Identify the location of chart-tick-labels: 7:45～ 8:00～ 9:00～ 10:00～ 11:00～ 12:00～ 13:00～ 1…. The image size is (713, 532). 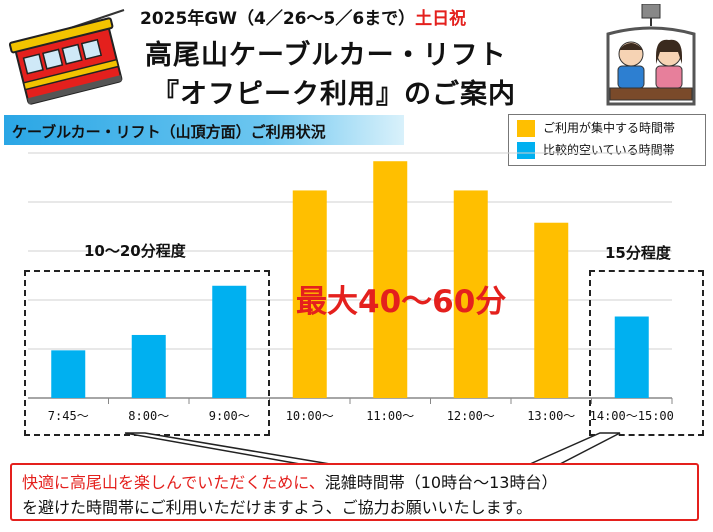
(361, 410).